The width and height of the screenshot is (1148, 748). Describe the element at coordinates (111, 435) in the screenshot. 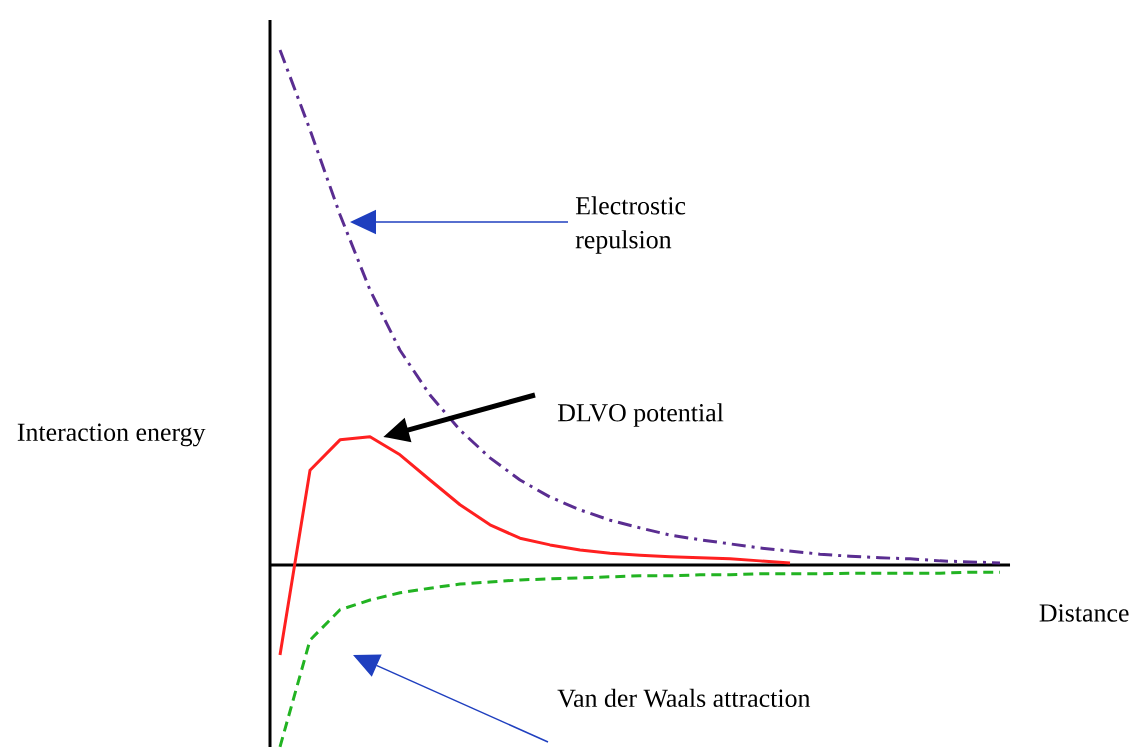

I see `y-axis-title: Interaction energy` at that location.